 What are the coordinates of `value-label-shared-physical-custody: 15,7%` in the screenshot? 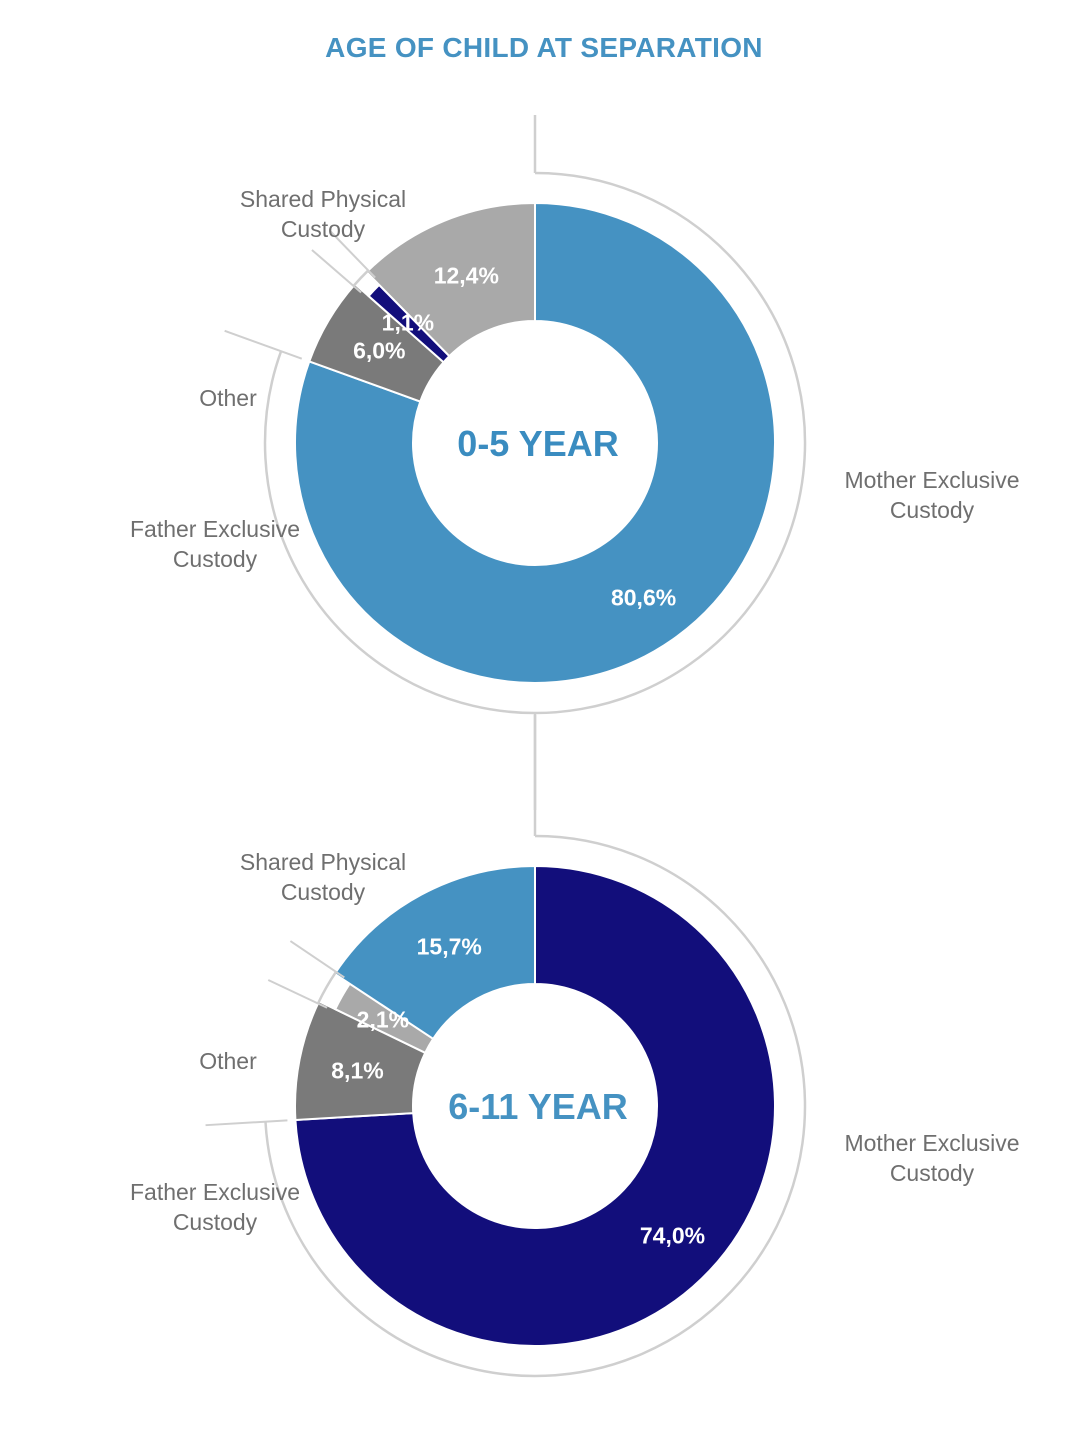 It's located at (449, 947).